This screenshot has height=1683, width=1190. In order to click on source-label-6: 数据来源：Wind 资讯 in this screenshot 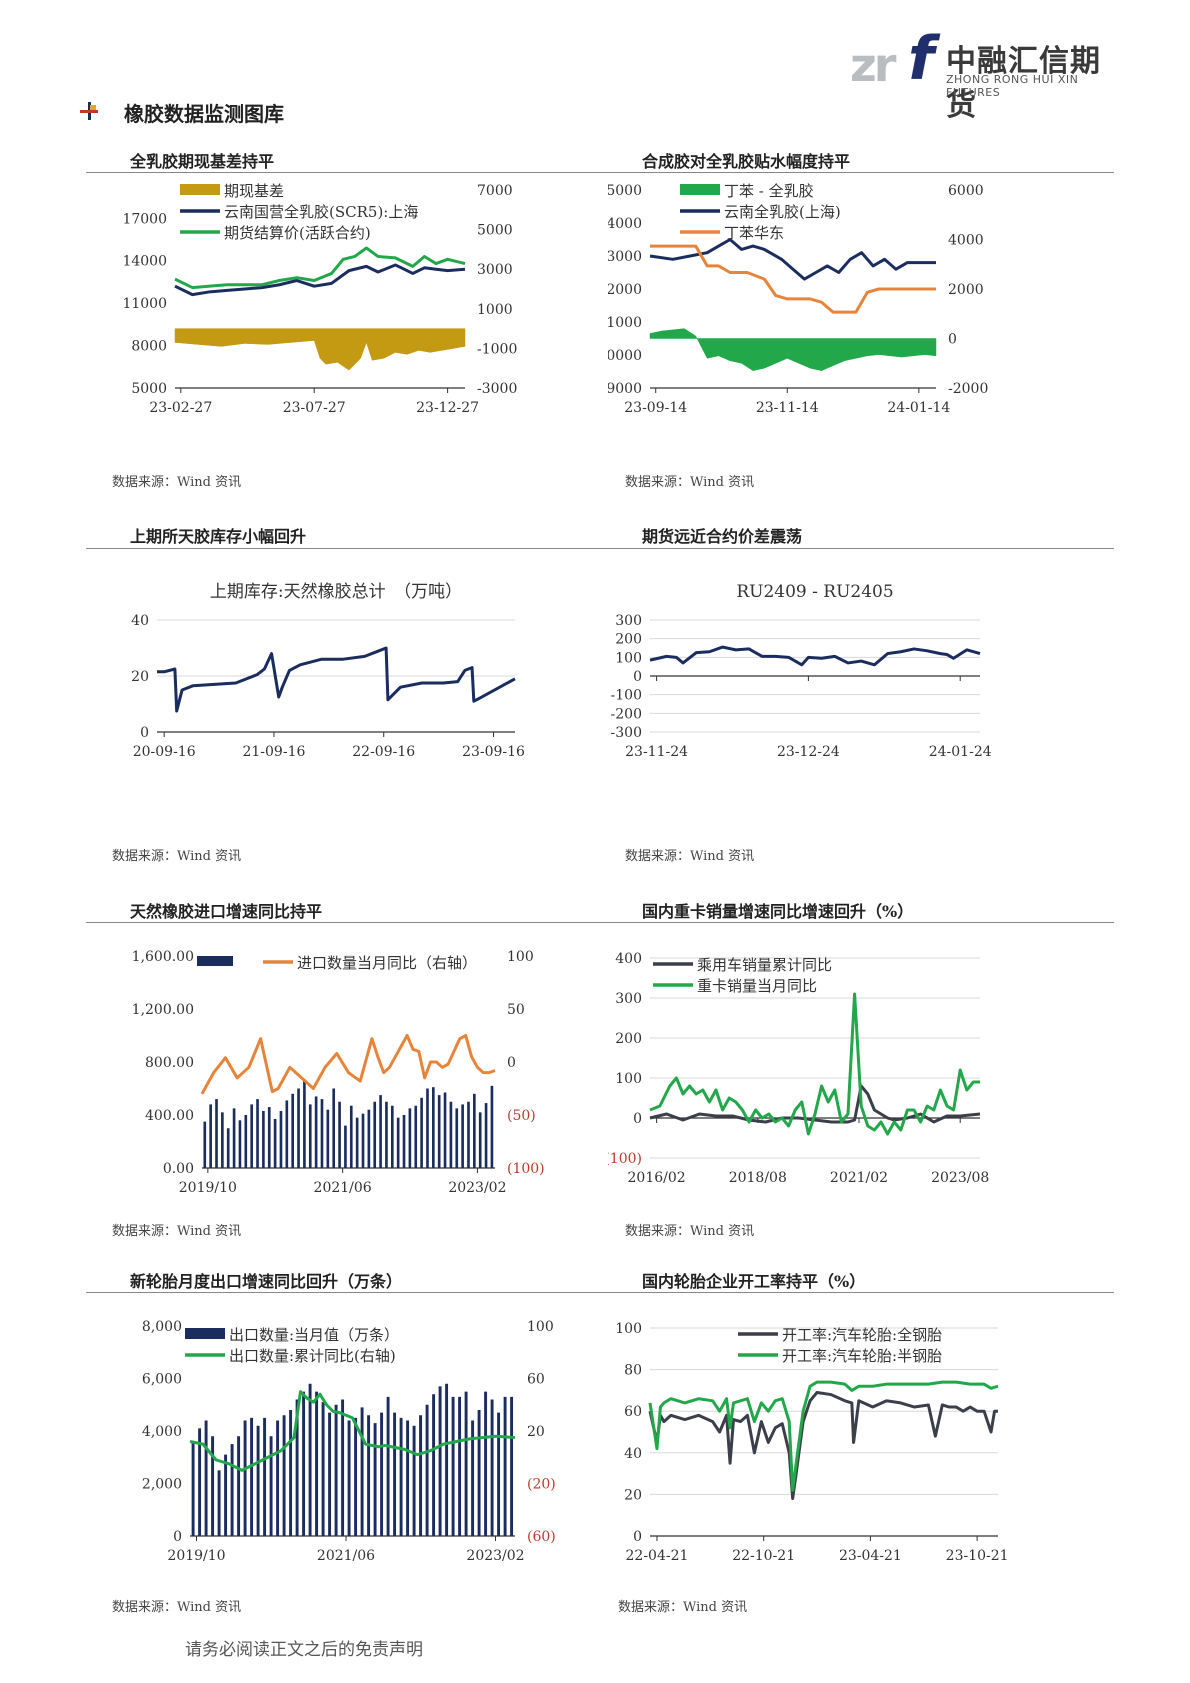, I will do `click(690, 1231)`.